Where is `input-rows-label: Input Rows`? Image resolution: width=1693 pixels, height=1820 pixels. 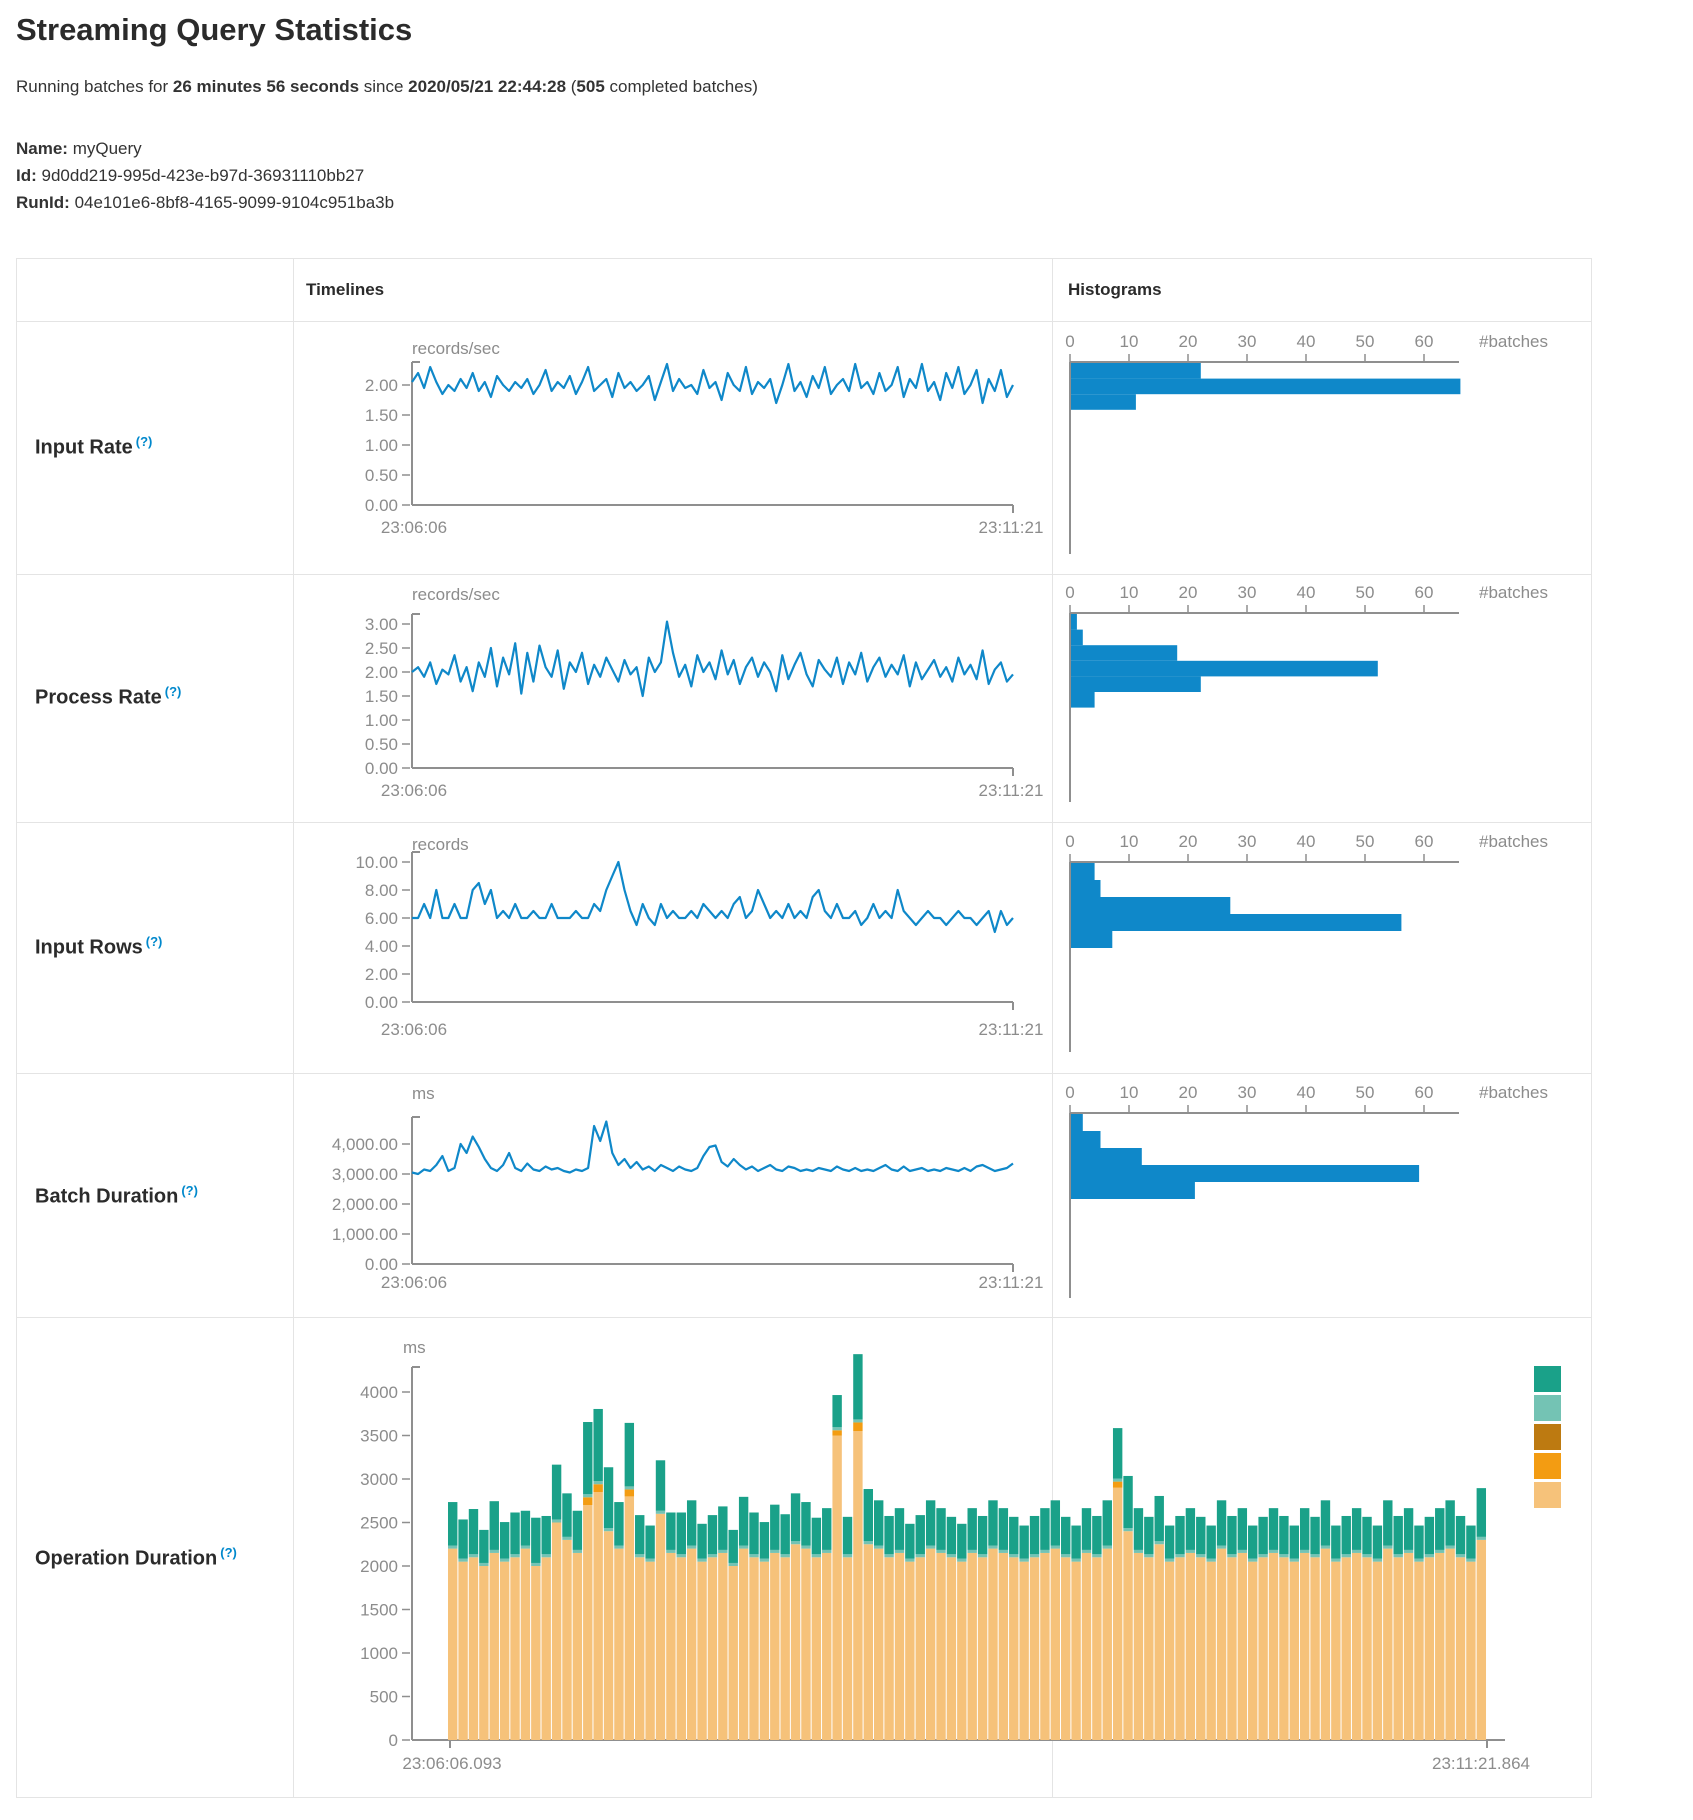 input-rows-label: Input Rows is located at coordinates (89, 947).